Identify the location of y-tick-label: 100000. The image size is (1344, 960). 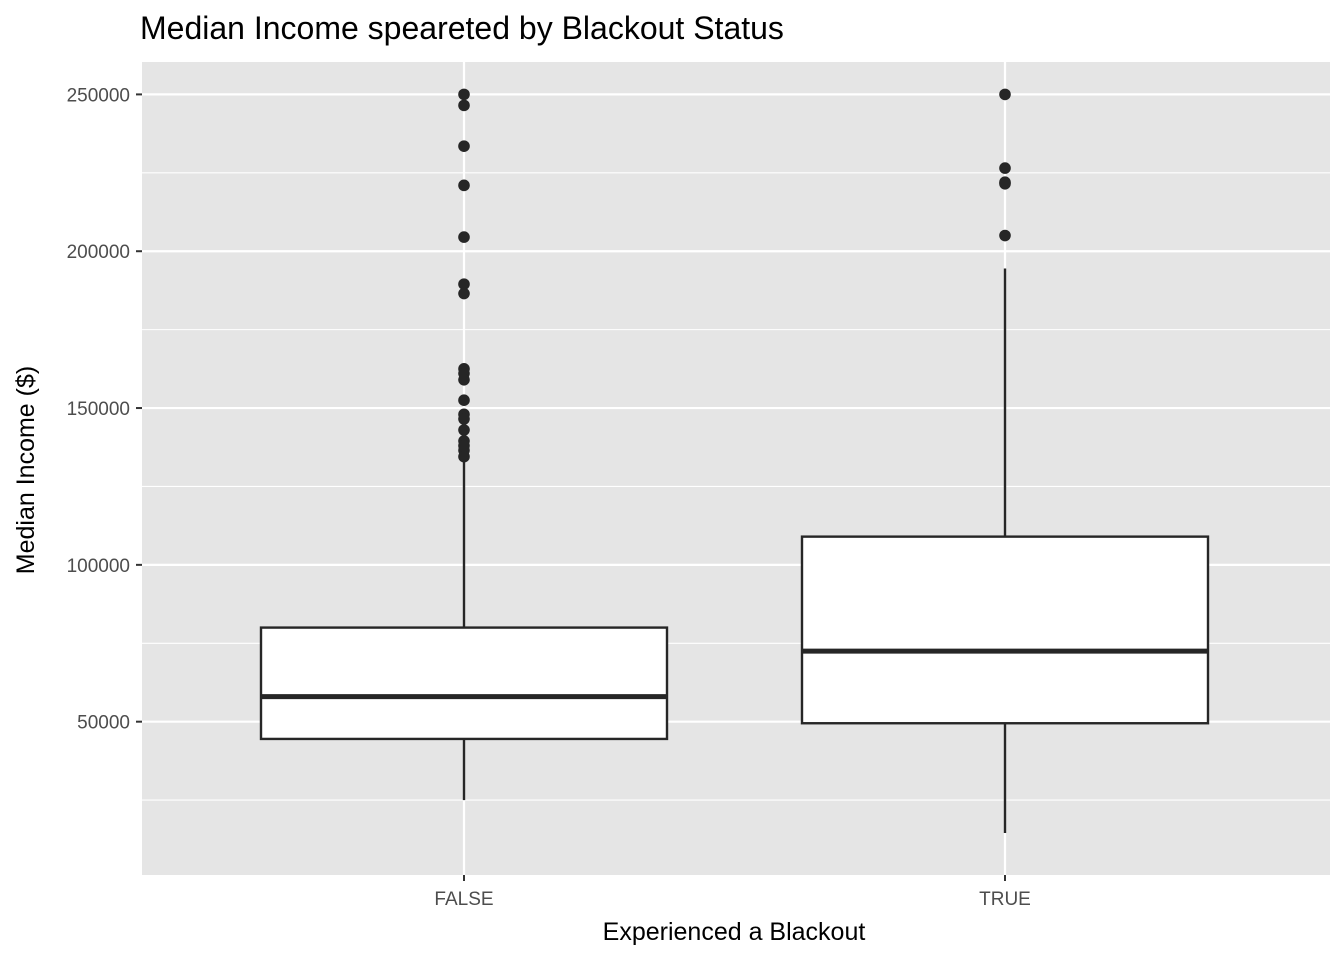
(98, 566).